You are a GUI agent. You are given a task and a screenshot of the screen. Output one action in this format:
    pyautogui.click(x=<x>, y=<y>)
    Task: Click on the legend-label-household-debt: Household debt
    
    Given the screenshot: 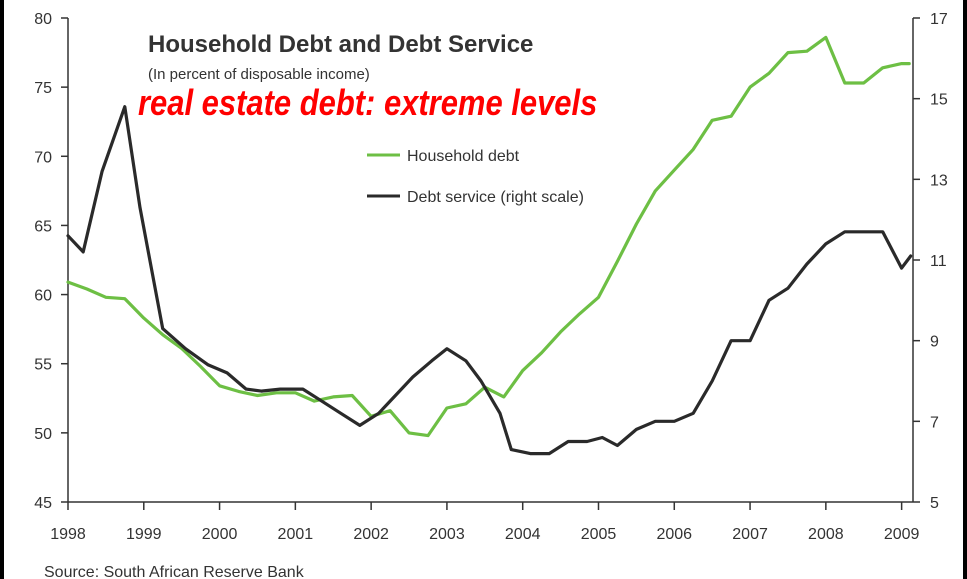 What is the action you would take?
    pyautogui.click(x=463, y=156)
    